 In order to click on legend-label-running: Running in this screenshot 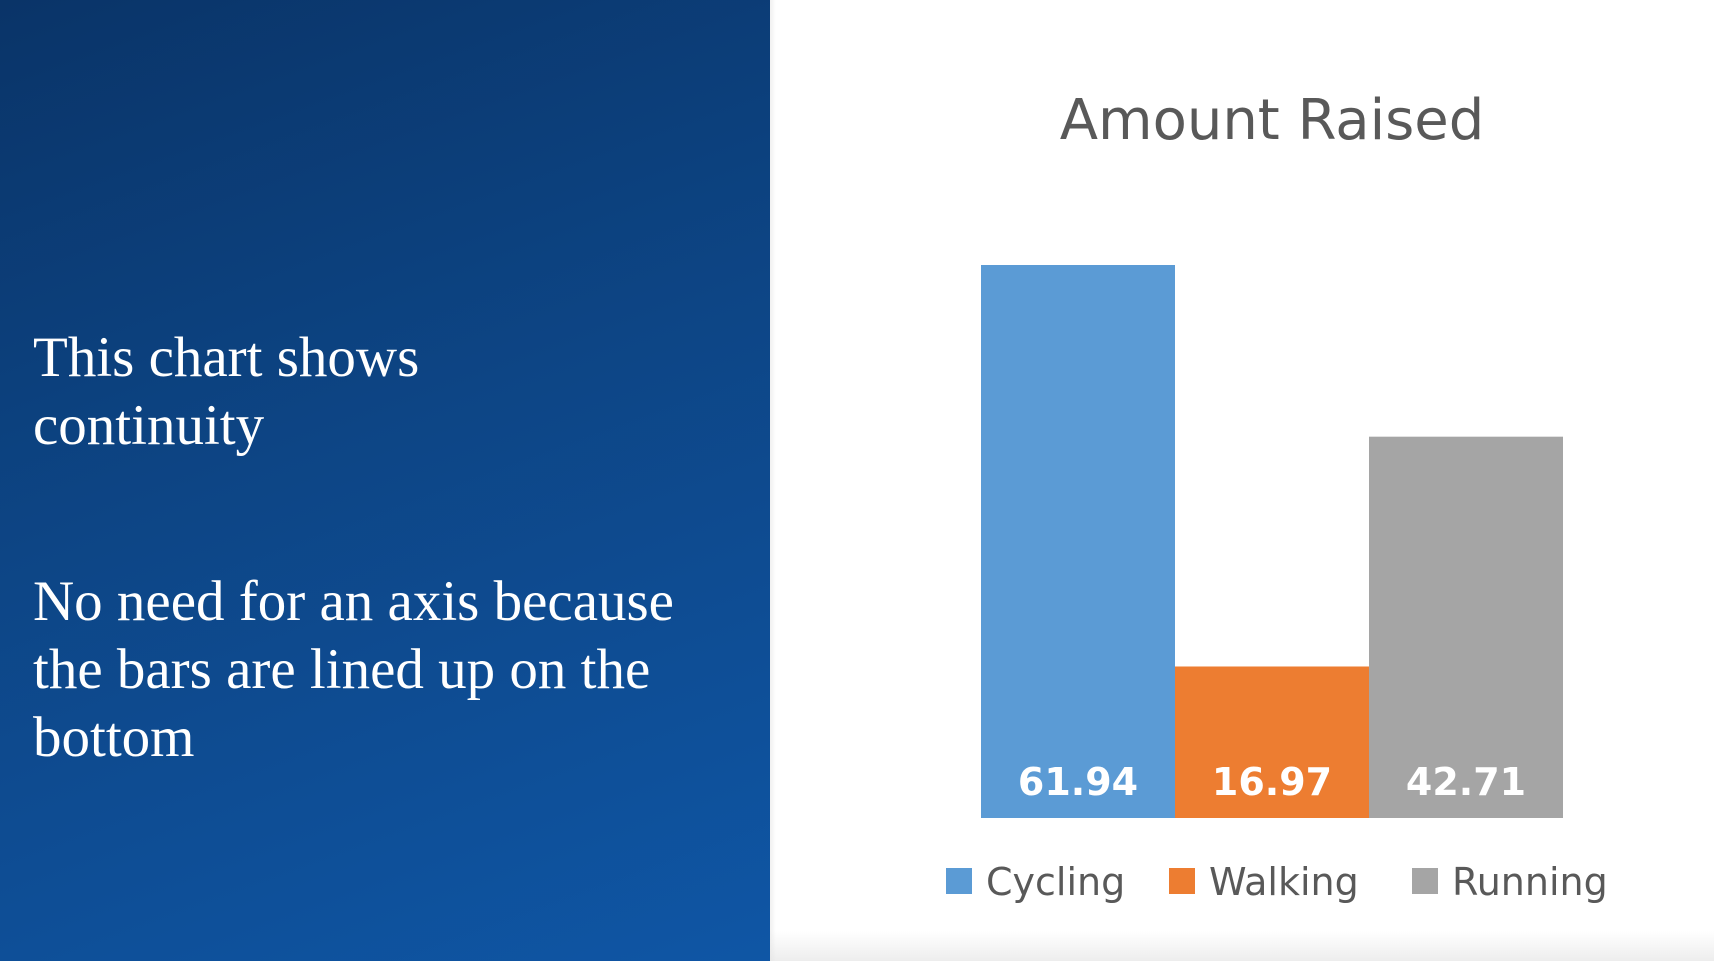, I will do `click(1530, 882)`.